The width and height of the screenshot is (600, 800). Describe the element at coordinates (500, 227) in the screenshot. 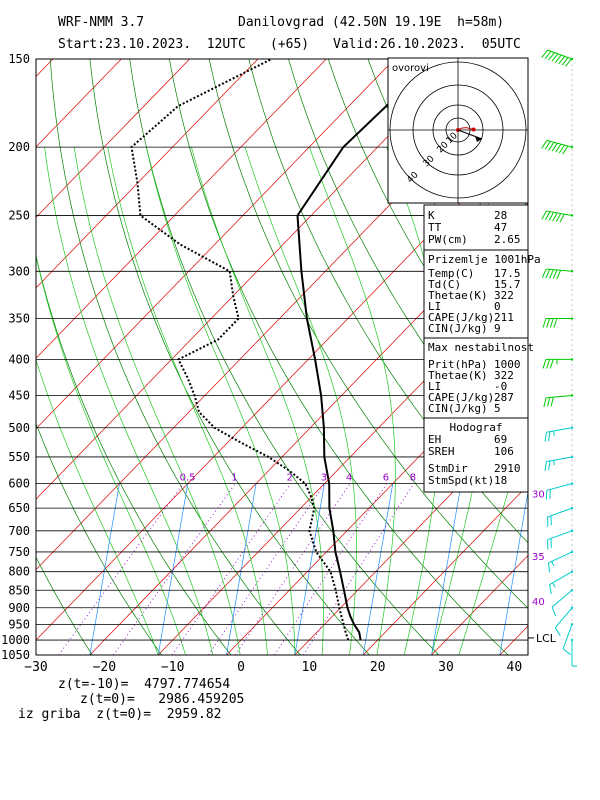

I see `index-value: 47` at that location.